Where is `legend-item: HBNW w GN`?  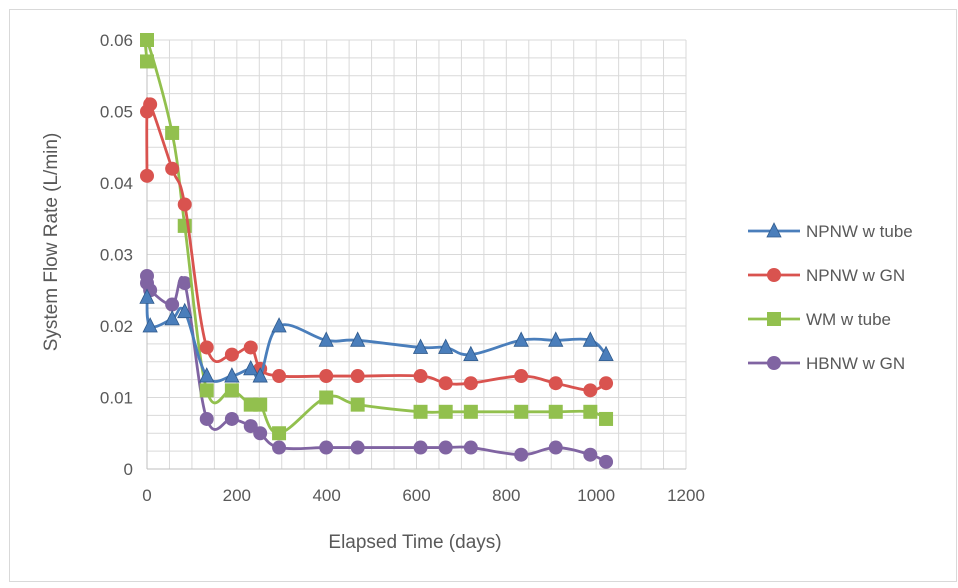 legend-item: HBNW w GN is located at coordinates (826, 363).